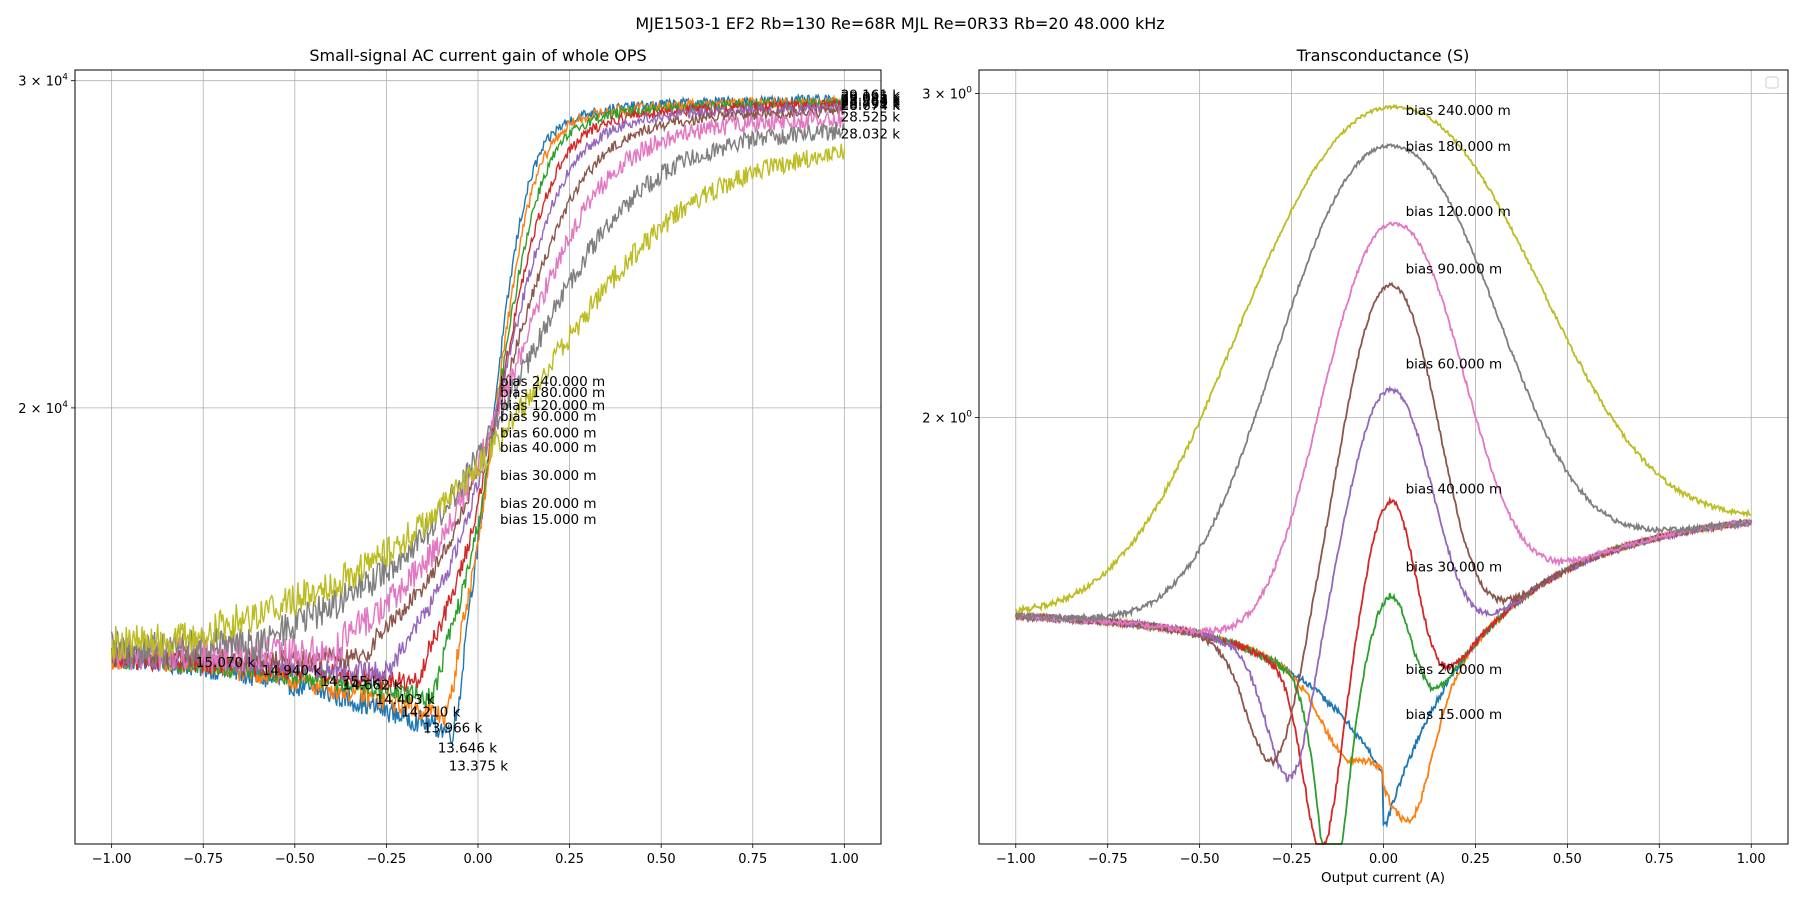  I want to click on gm-bias-label: bias 15.000 m, so click(1454, 715).